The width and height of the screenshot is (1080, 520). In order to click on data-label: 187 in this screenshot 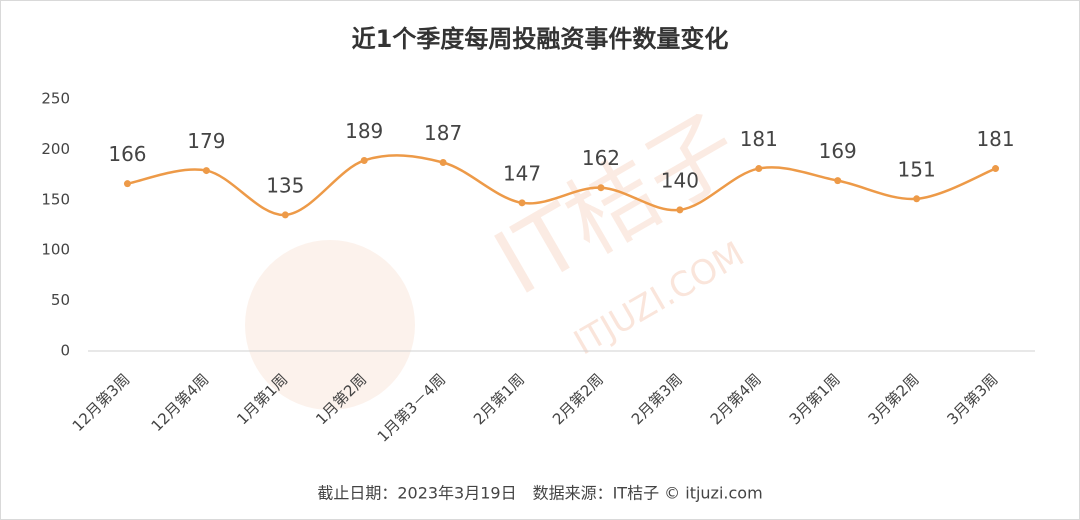, I will do `click(443, 133)`.